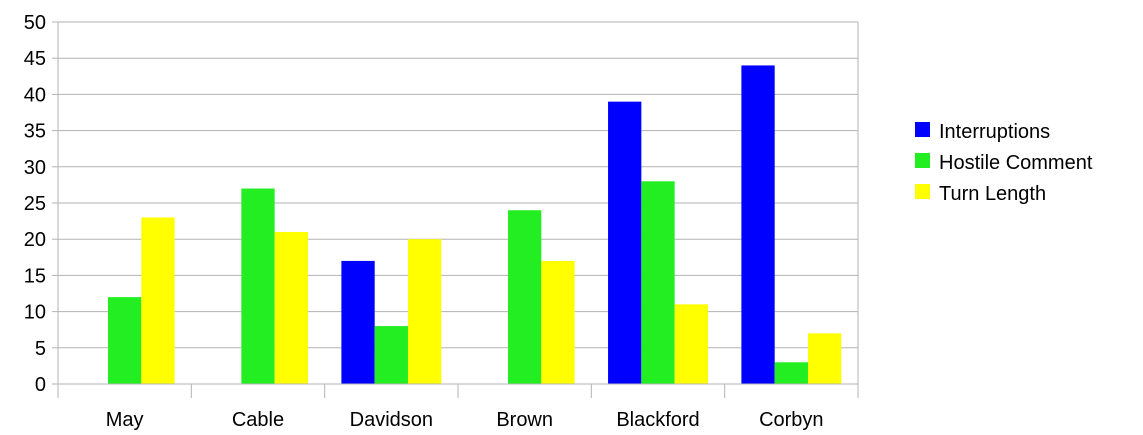 The width and height of the screenshot is (1143, 435). I want to click on y-tick-label: 35, so click(35, 132).